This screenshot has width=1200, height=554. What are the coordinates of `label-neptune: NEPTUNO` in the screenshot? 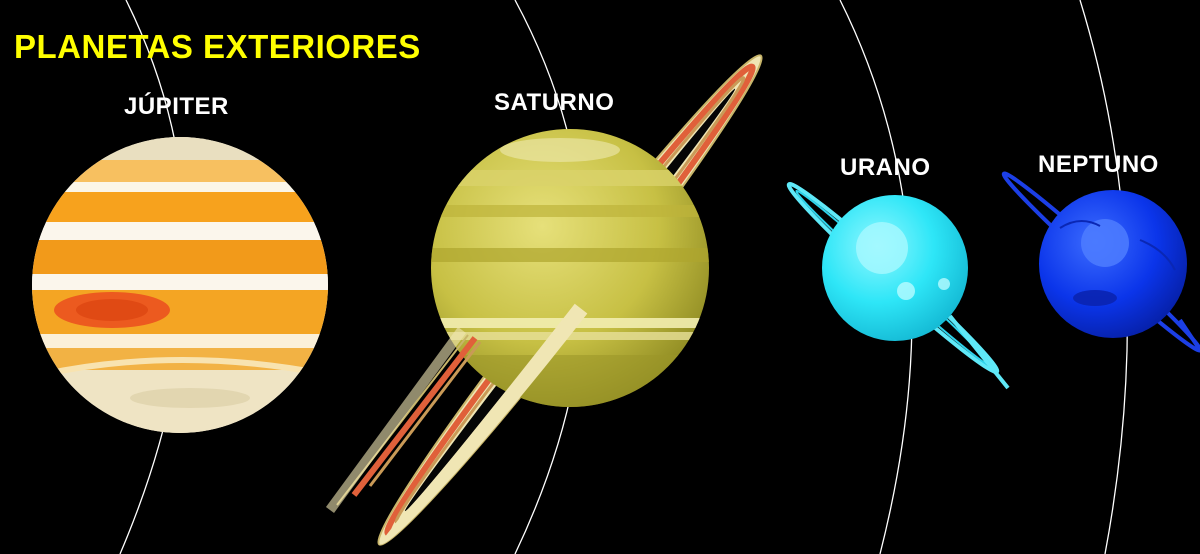 It's located at (1098, 164).